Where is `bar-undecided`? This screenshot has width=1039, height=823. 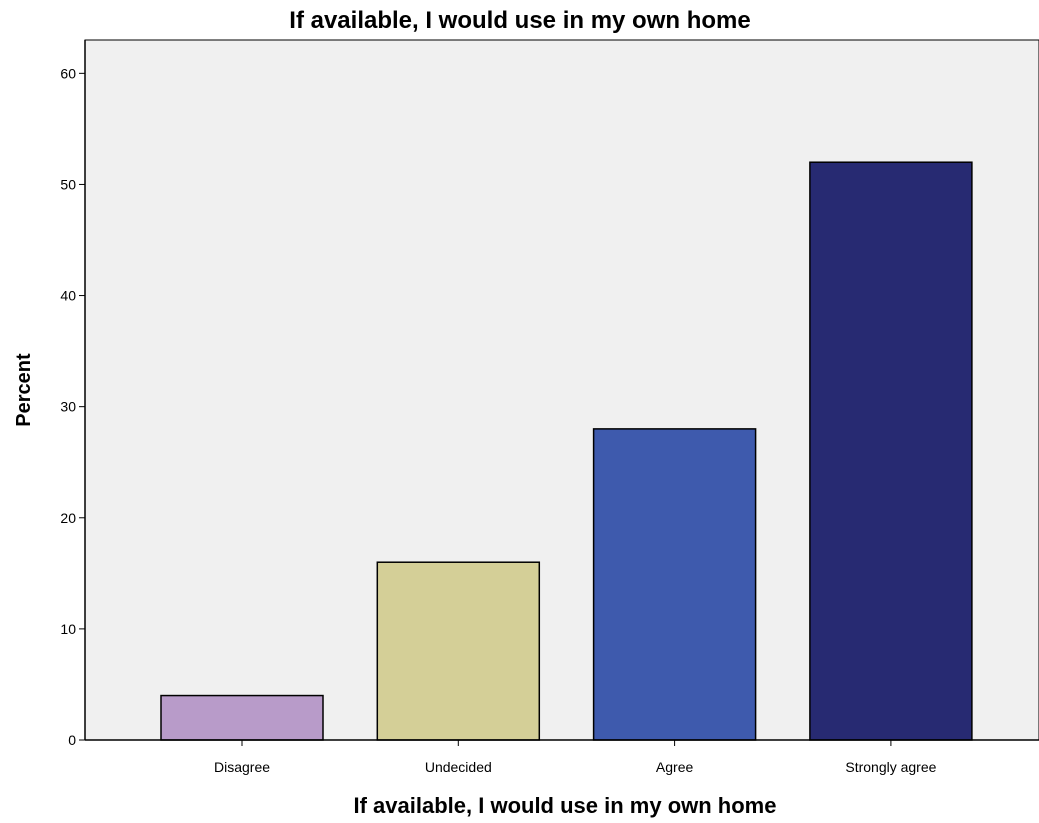
bar-undecided is located at coordinates (458, 651).